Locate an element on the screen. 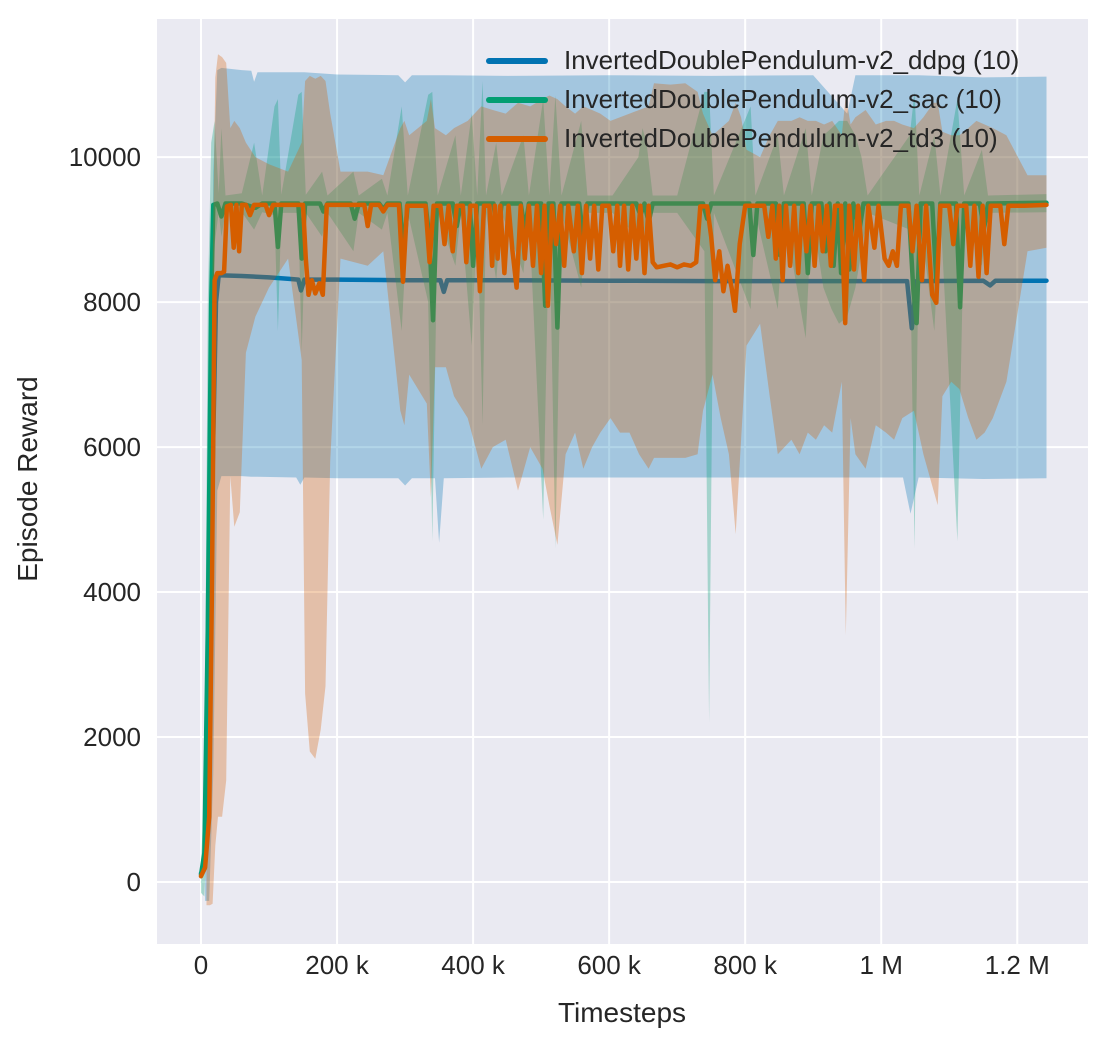  y-tick-label: 0 is located at coordinates (134, 882).